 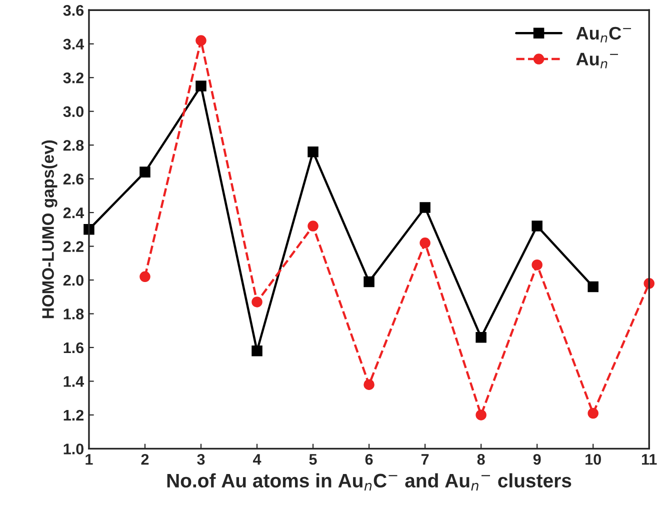 I want to click on y-tick-label: 3.4, so click(x=73, y=44).